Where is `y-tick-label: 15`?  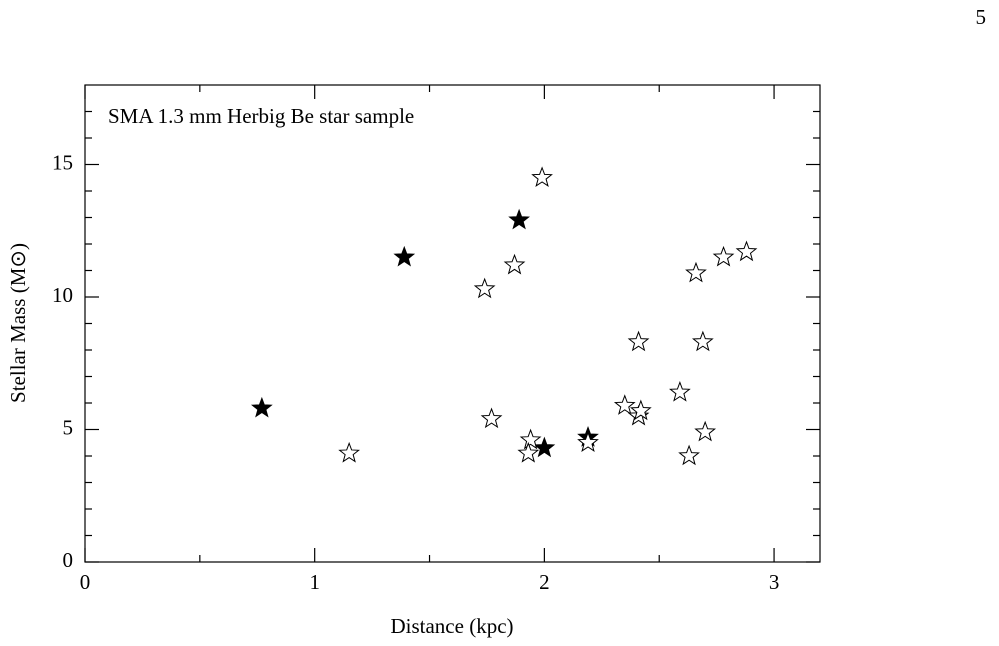
y-tick-label: 15 is located at coordinates (62, 162).